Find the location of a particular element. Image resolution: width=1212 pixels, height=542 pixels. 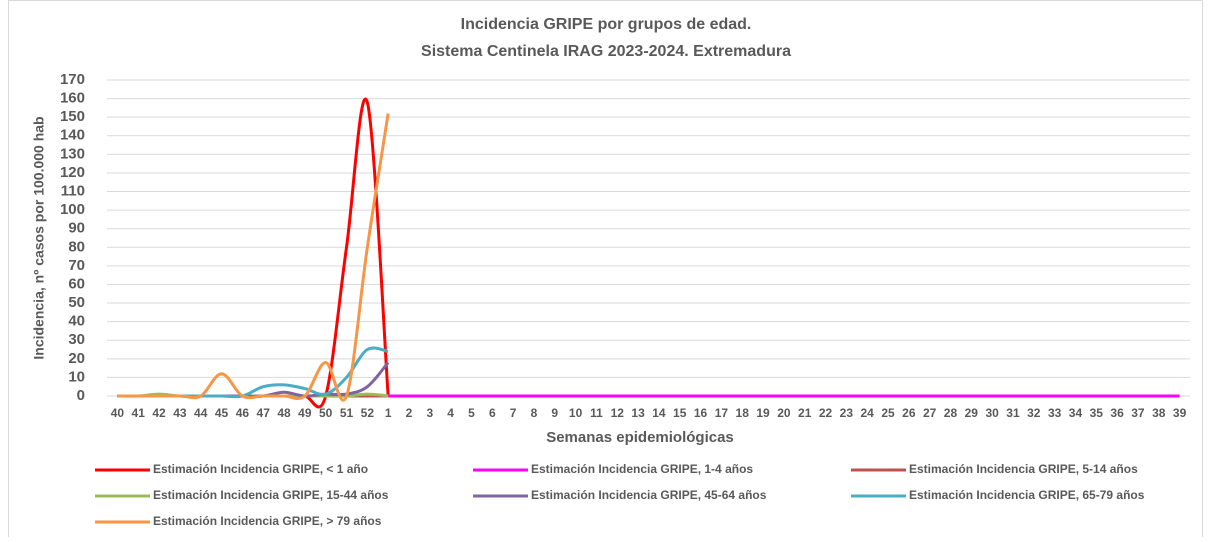

x-tick-label: 13 is located at coordinates (638, 413).